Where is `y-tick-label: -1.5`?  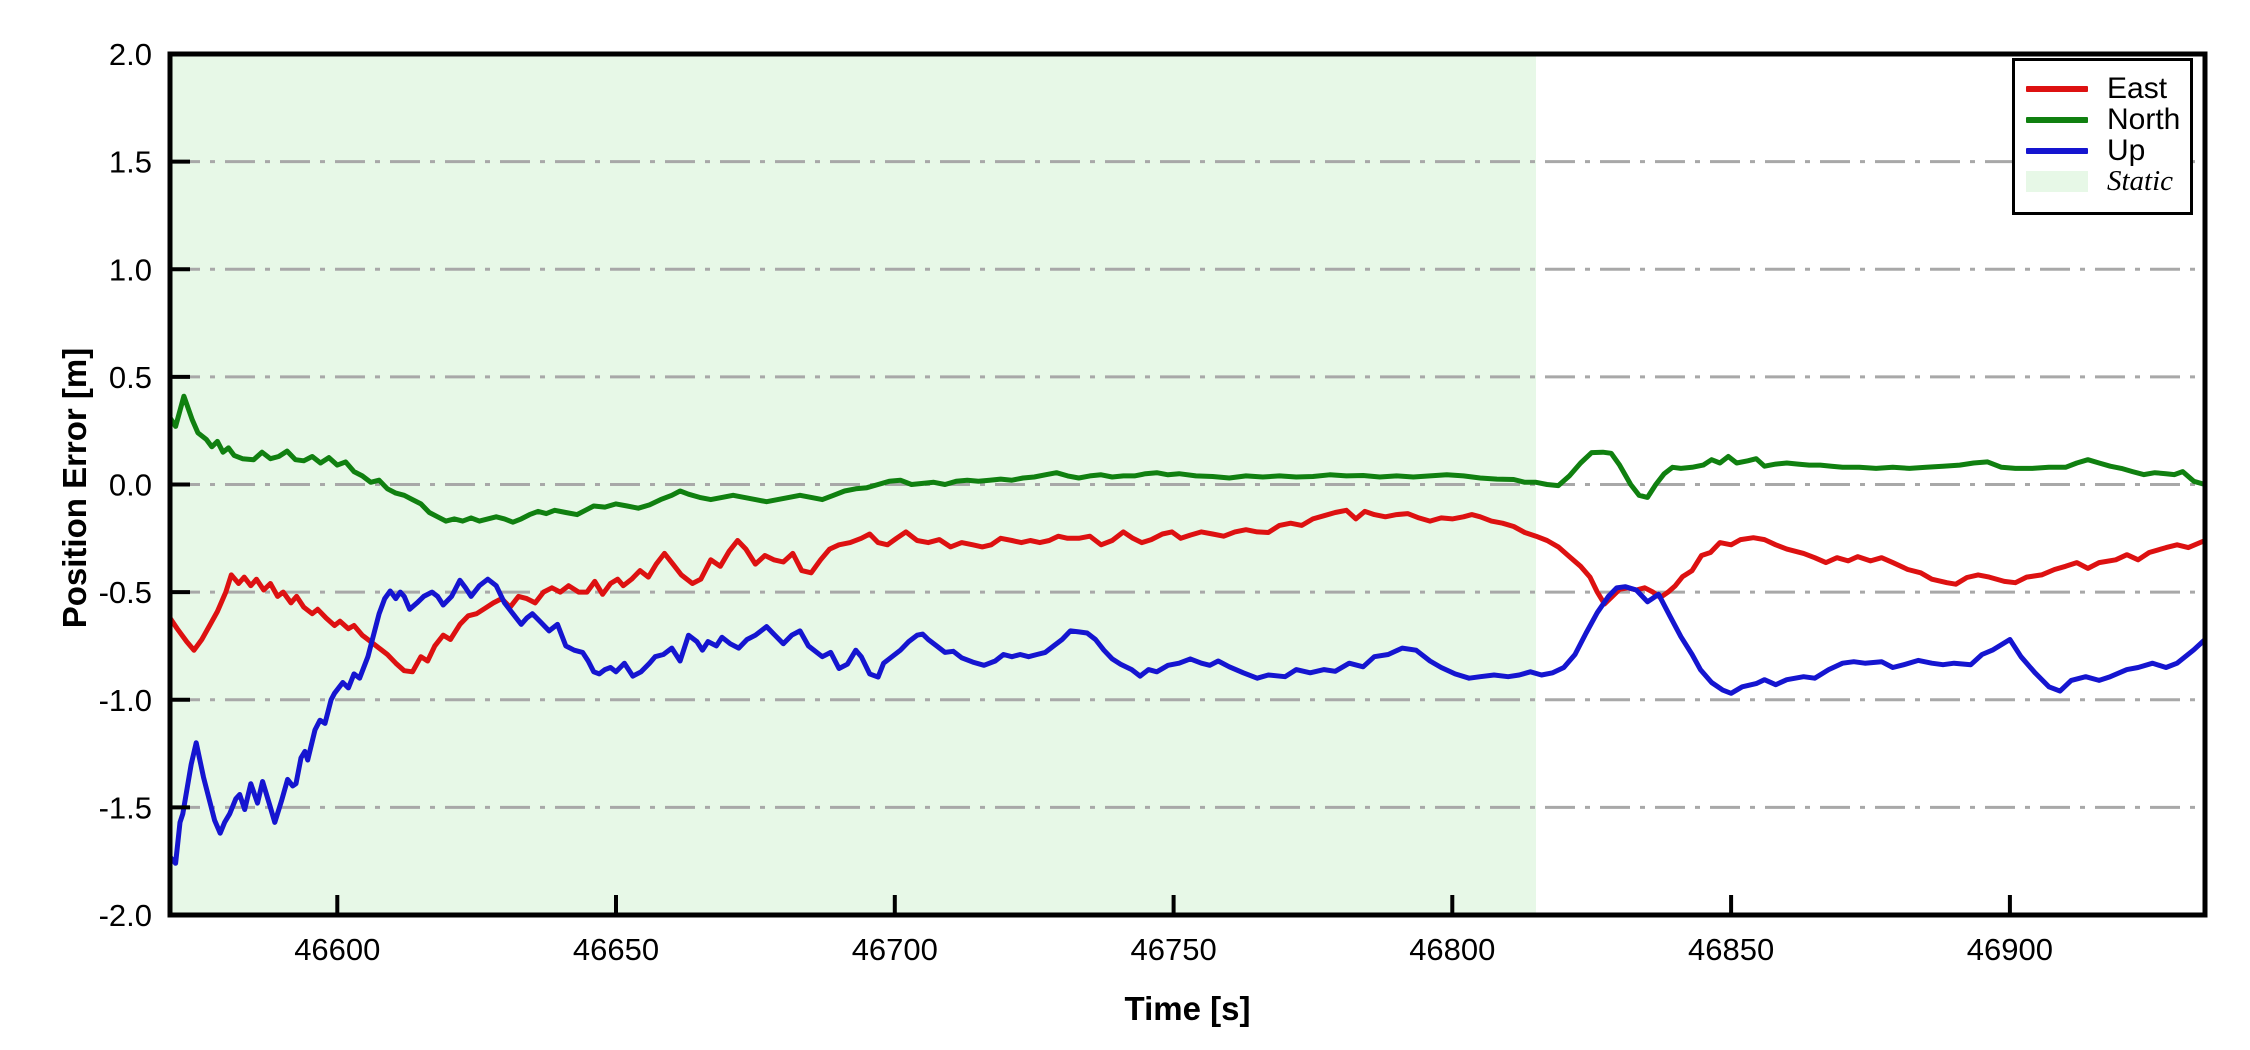 y-tick-label: -1.5 is located at coordinates (125, 807).